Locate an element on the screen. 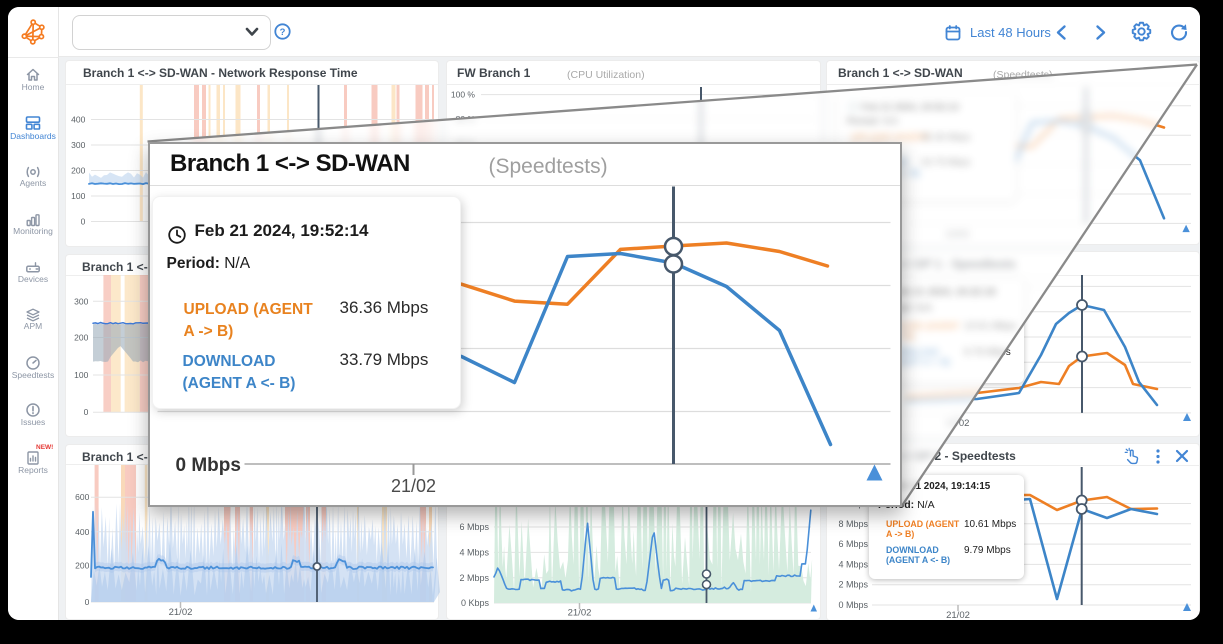 Image resolution: width=1223 pixels, height=644 pixels. svg-text: 8 Mbps is located at coordinates (853, 524).